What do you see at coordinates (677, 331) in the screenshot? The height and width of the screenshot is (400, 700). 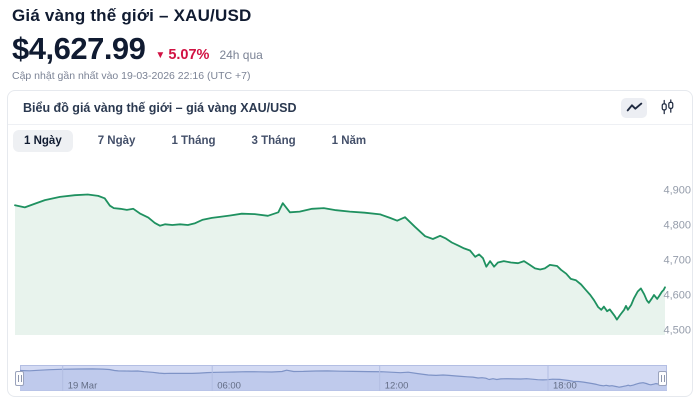 I see `y-axis-label: 4,500` at bounding box center [677, 331].